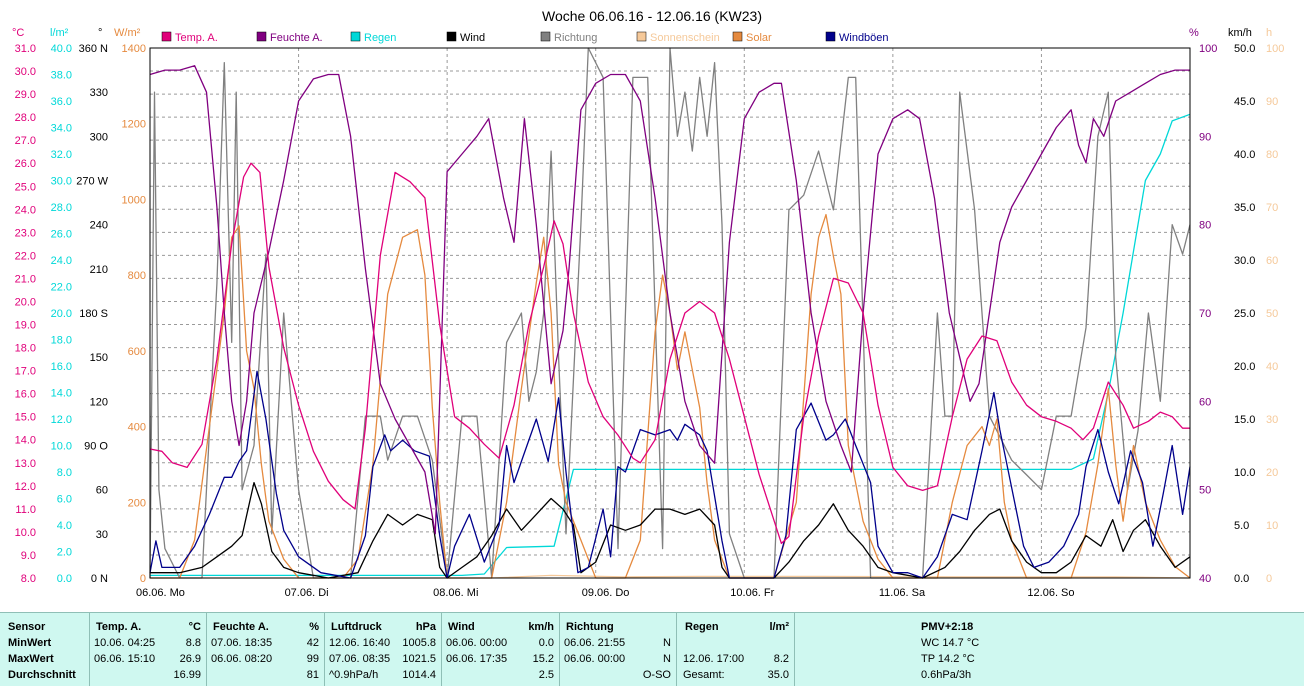 The image size is (1304, 686). What do you see at coordinates (137, 352) in the screenshot?
I see `solar-tick-label: 600` at bounding box center [137, 352].